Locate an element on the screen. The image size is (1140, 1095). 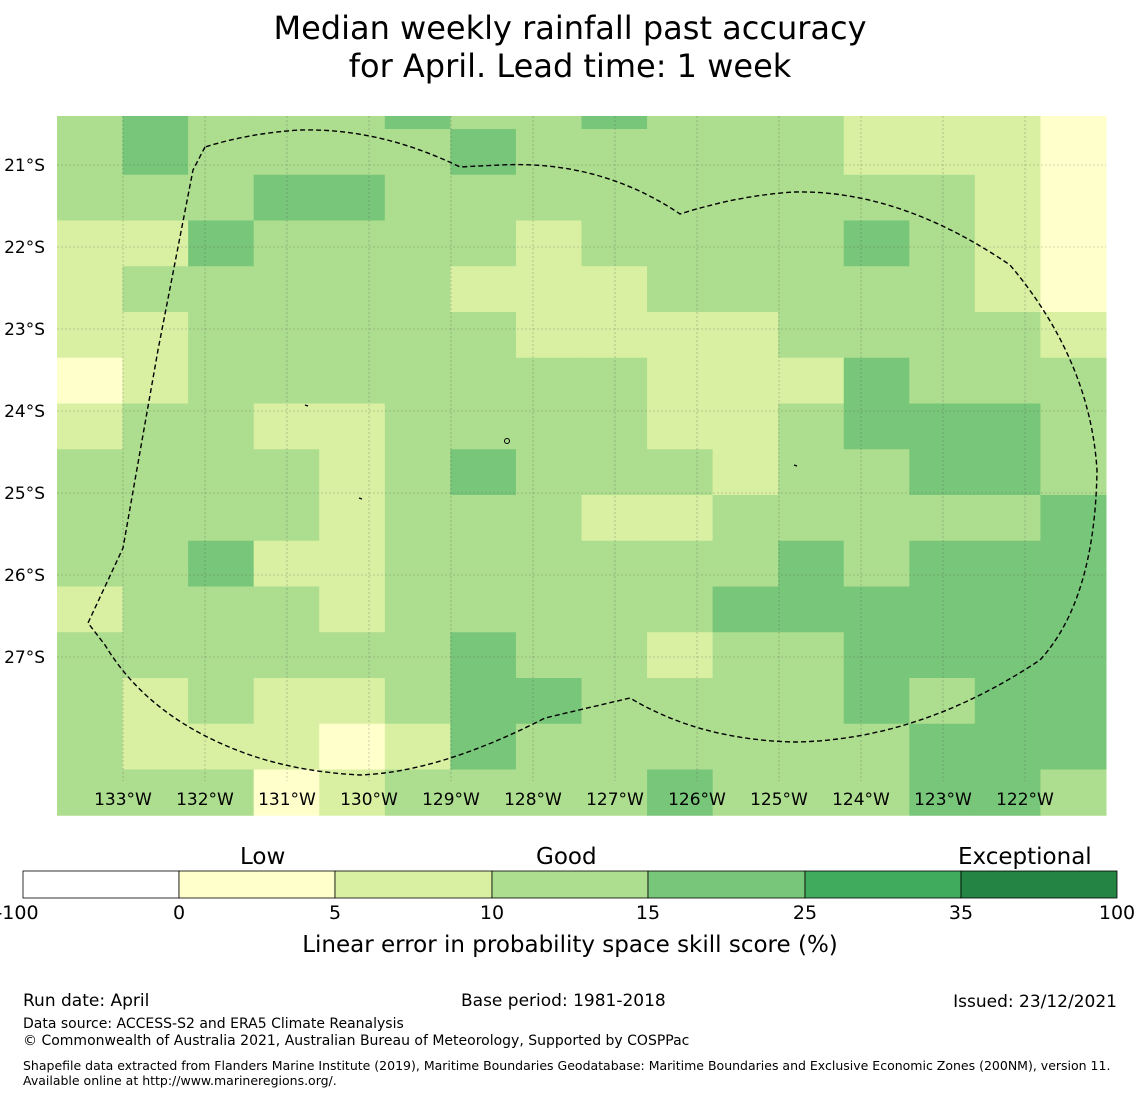
longitude-label: 126°W is located at coordinates (697, 800).